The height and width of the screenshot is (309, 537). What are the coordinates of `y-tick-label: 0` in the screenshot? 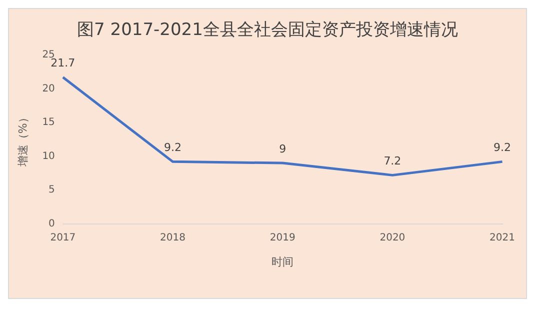 It's located at (51, 224).